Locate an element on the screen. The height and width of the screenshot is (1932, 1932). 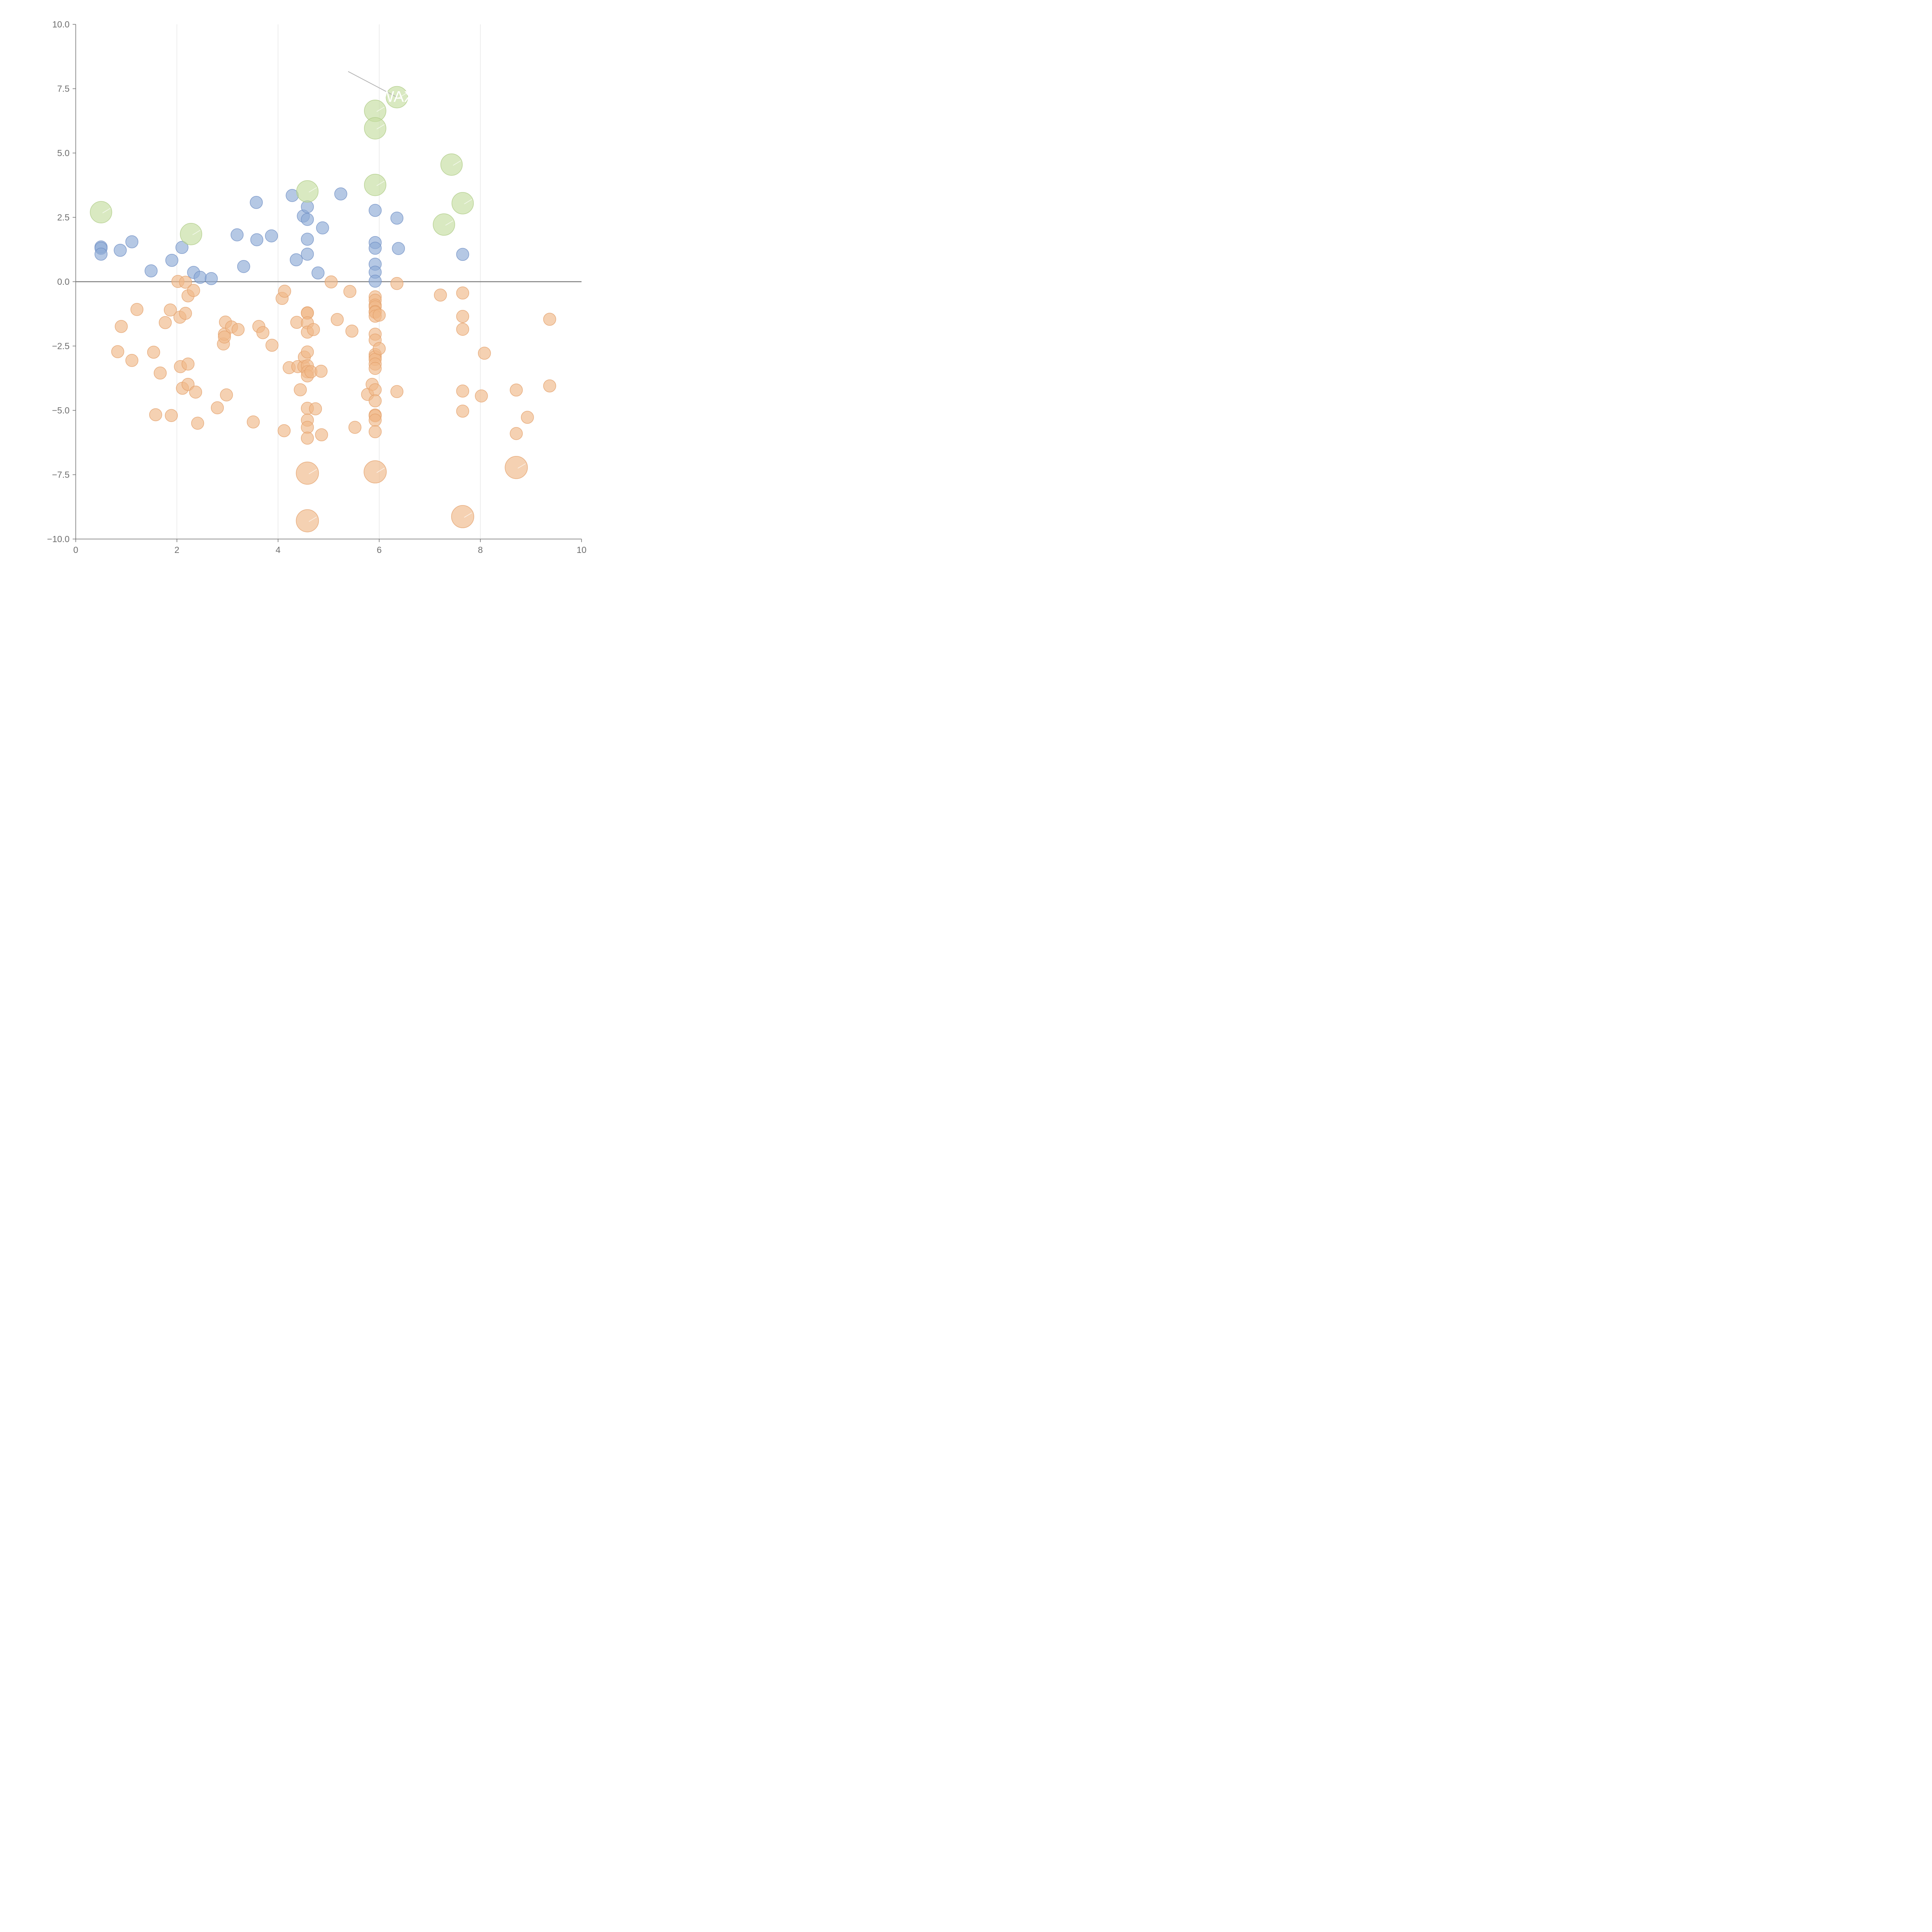
x-tick-label: 2 is located at coordinates (176, 550).